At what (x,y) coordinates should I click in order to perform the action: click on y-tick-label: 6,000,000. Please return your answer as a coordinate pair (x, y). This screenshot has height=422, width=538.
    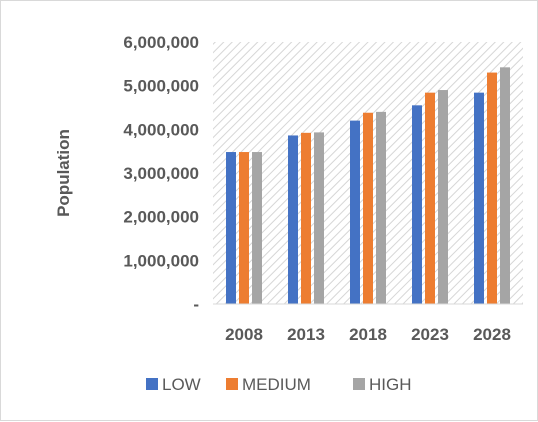
    Looking at the image, I should click on (161, 42).